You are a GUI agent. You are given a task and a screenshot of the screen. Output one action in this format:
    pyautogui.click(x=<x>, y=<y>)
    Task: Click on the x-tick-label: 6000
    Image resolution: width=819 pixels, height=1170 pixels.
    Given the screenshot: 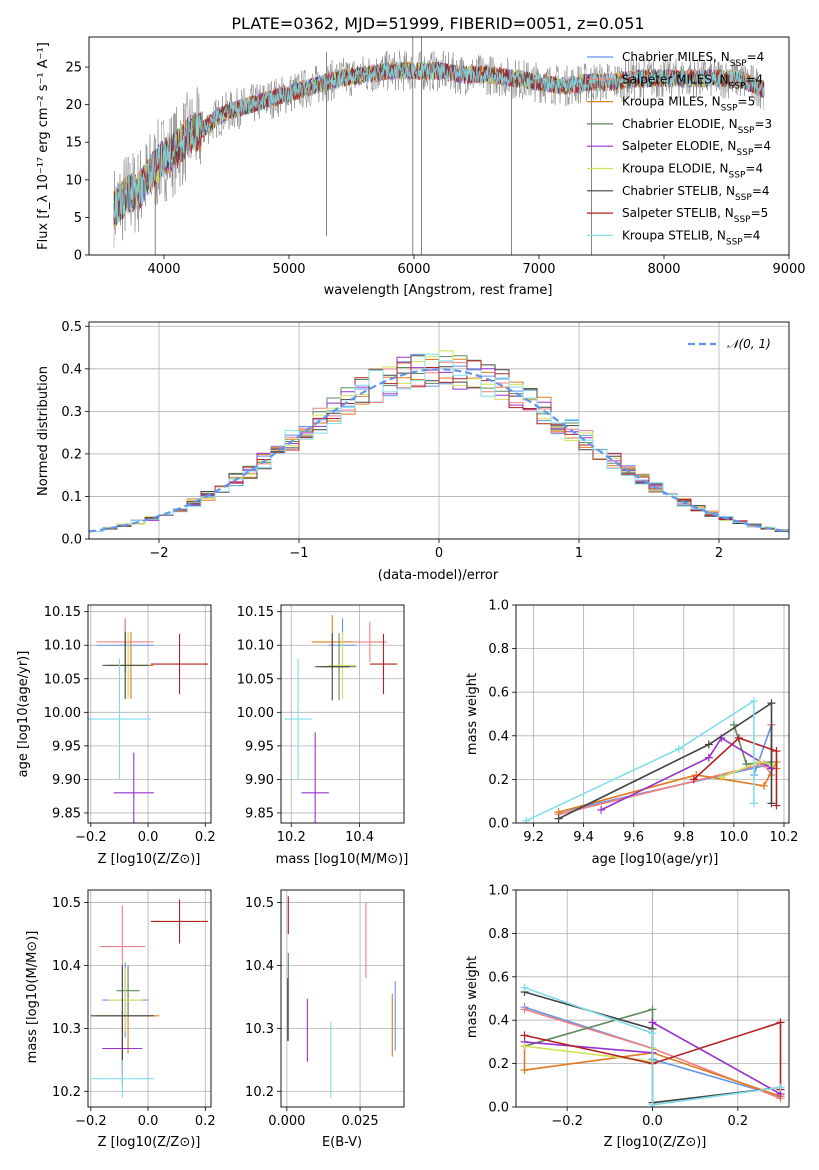 What is the action you would take?
    pyautogui.click(x=413, y=269)
    